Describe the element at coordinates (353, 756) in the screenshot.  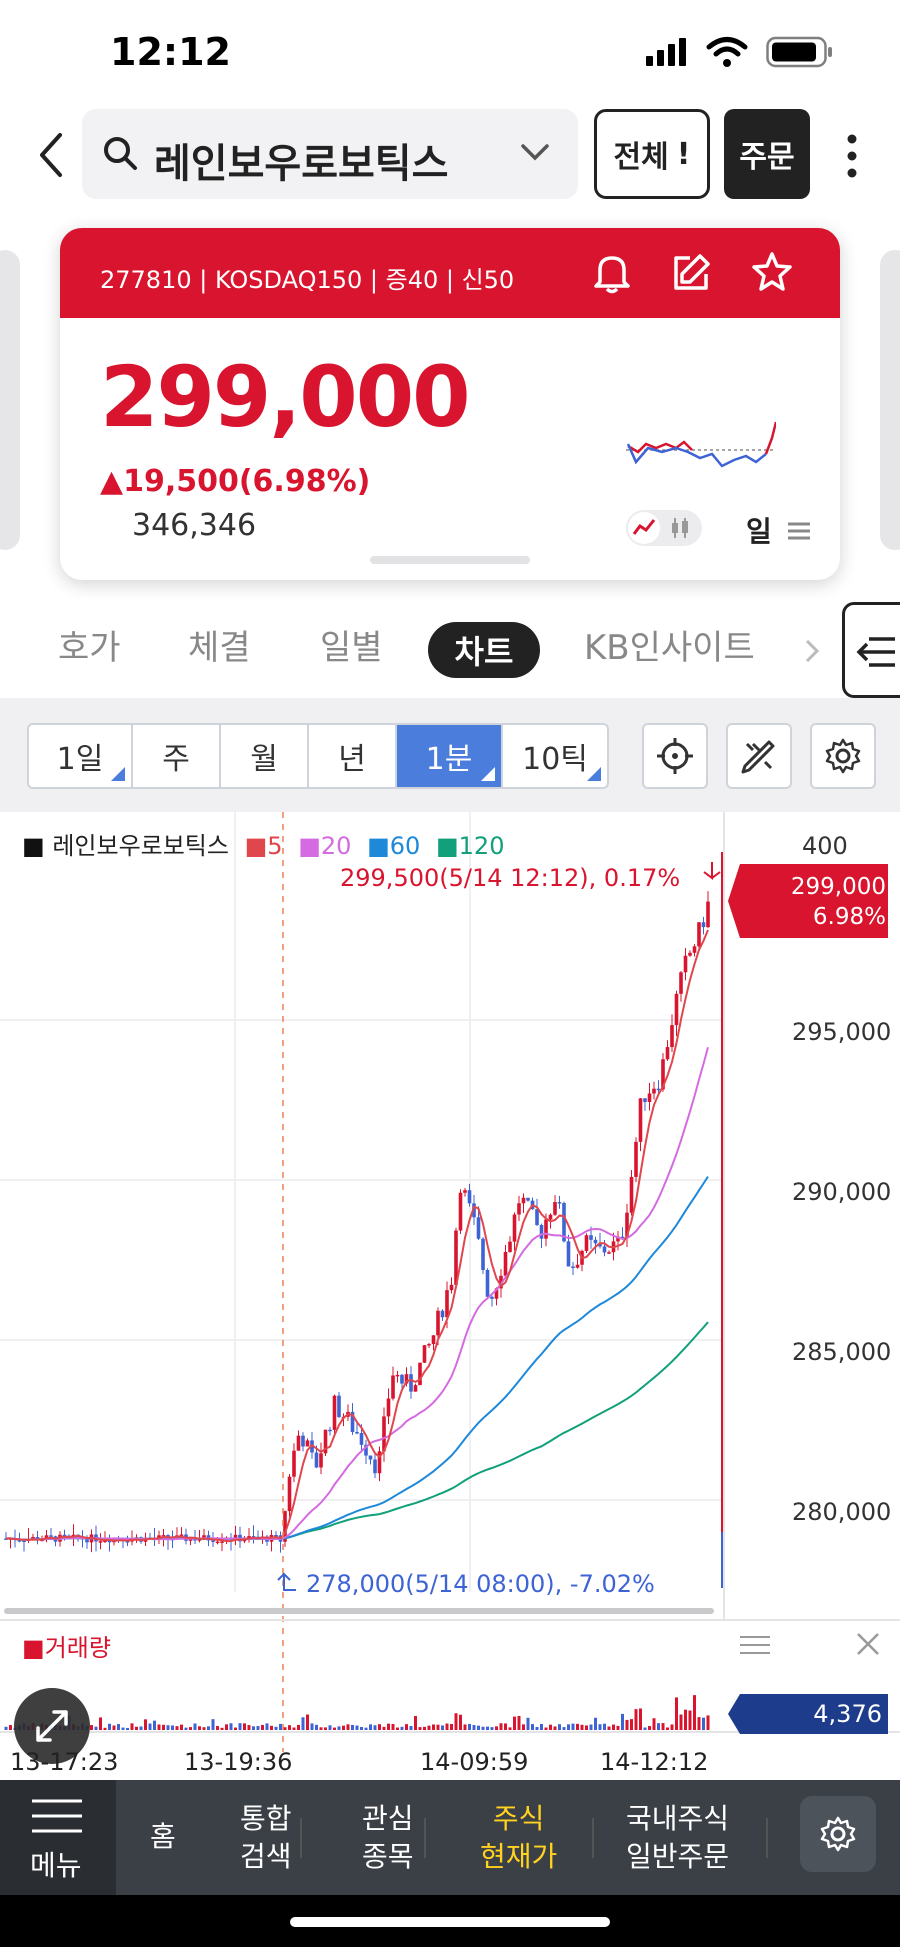
I see `period-year: 년` at that location.